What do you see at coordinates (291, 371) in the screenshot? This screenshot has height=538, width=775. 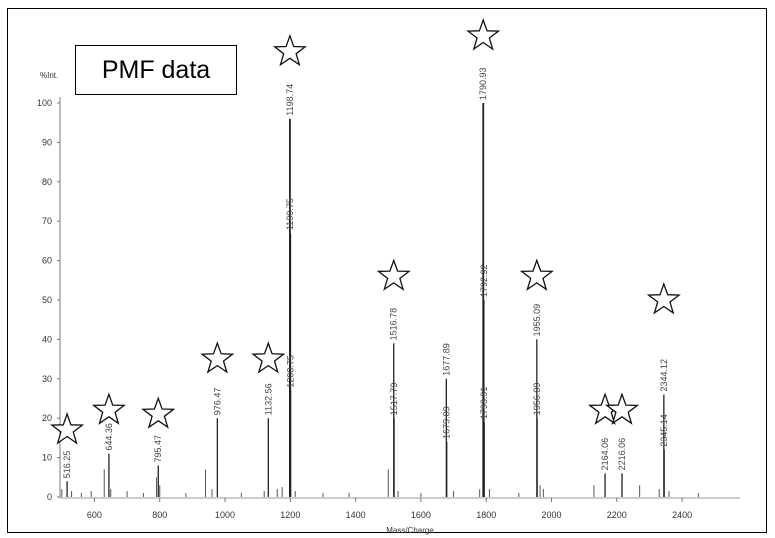 I see `peak-label: 1200.75` at bounding box center [291, 371].